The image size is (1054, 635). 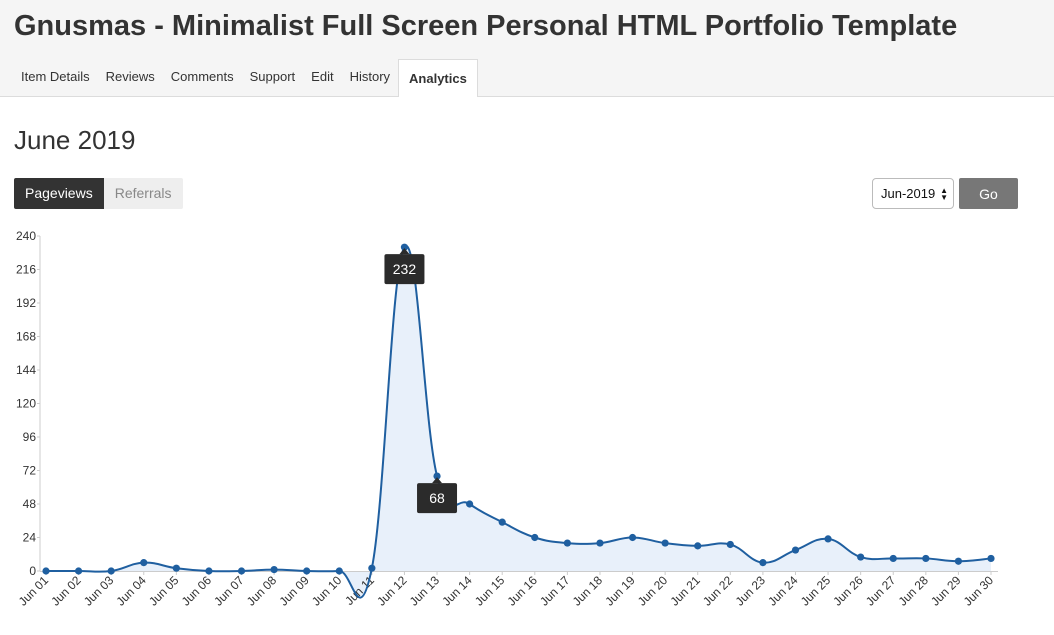 What do you see at coordinates (979, 591) in the screenshot?
I see `x-tick-label: Jun 30` at bounding box center [979, 591].